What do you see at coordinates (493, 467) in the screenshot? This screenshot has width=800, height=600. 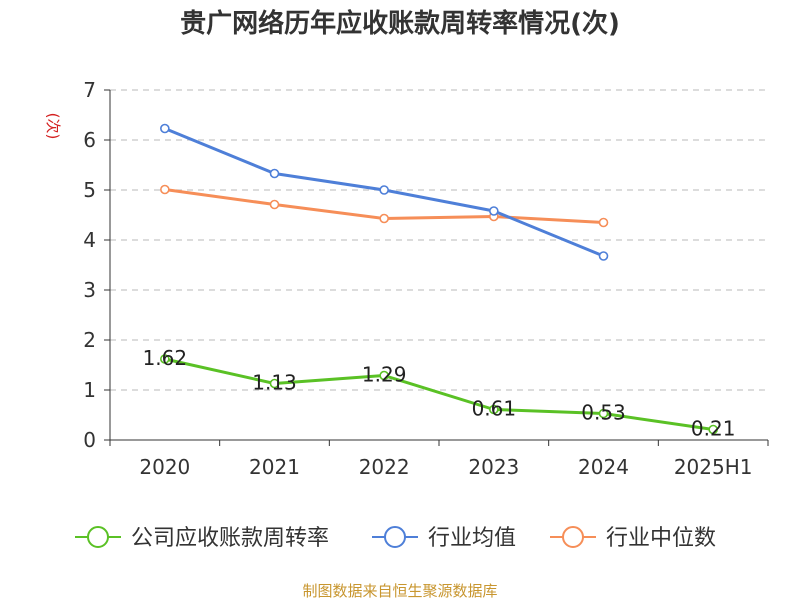 I see `x-tick-label: 2023` at bounding box center [493, 467].